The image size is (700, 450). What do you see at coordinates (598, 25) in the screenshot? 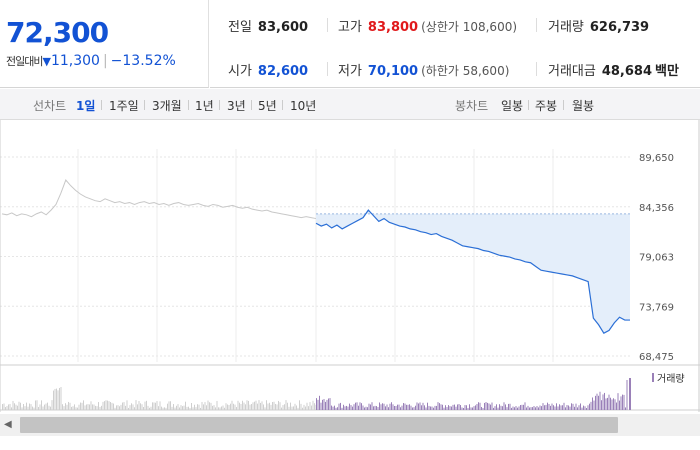
I see `stat-volume: 거래량 626,739` at bounding box center [598, 25].